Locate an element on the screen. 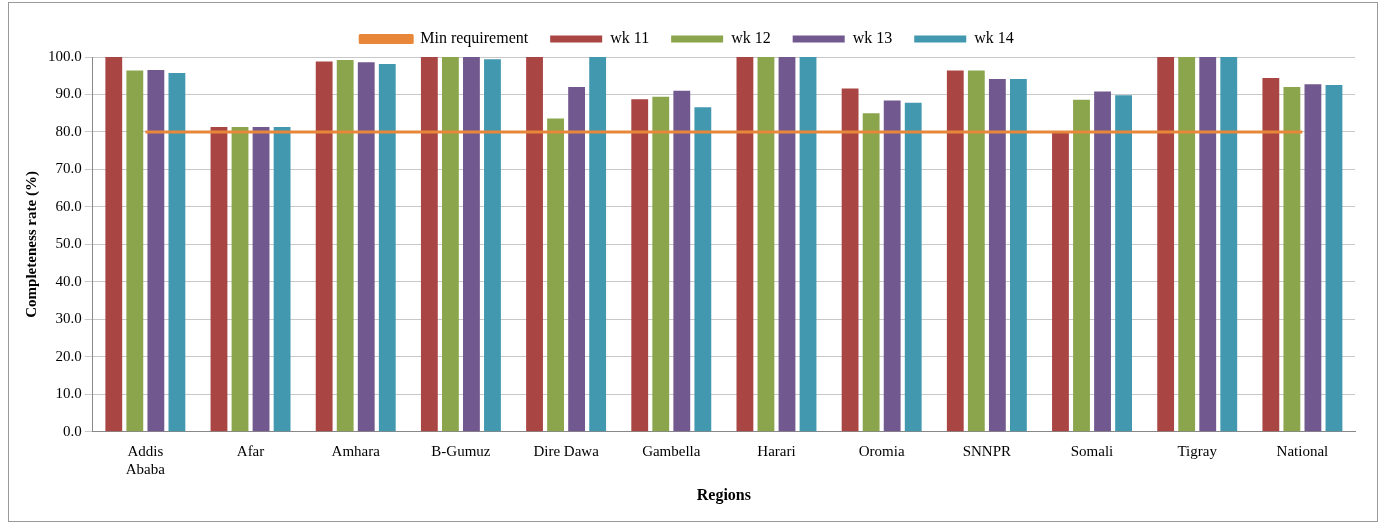 The image size is (1389, 527). y-tick-label: 40.0 is located at coordinates (68, 280).